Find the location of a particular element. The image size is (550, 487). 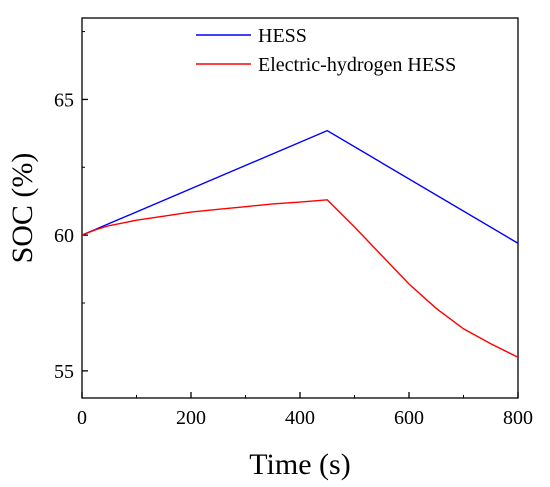

x-tick-label: 400 is located at coordinates (300, 418).